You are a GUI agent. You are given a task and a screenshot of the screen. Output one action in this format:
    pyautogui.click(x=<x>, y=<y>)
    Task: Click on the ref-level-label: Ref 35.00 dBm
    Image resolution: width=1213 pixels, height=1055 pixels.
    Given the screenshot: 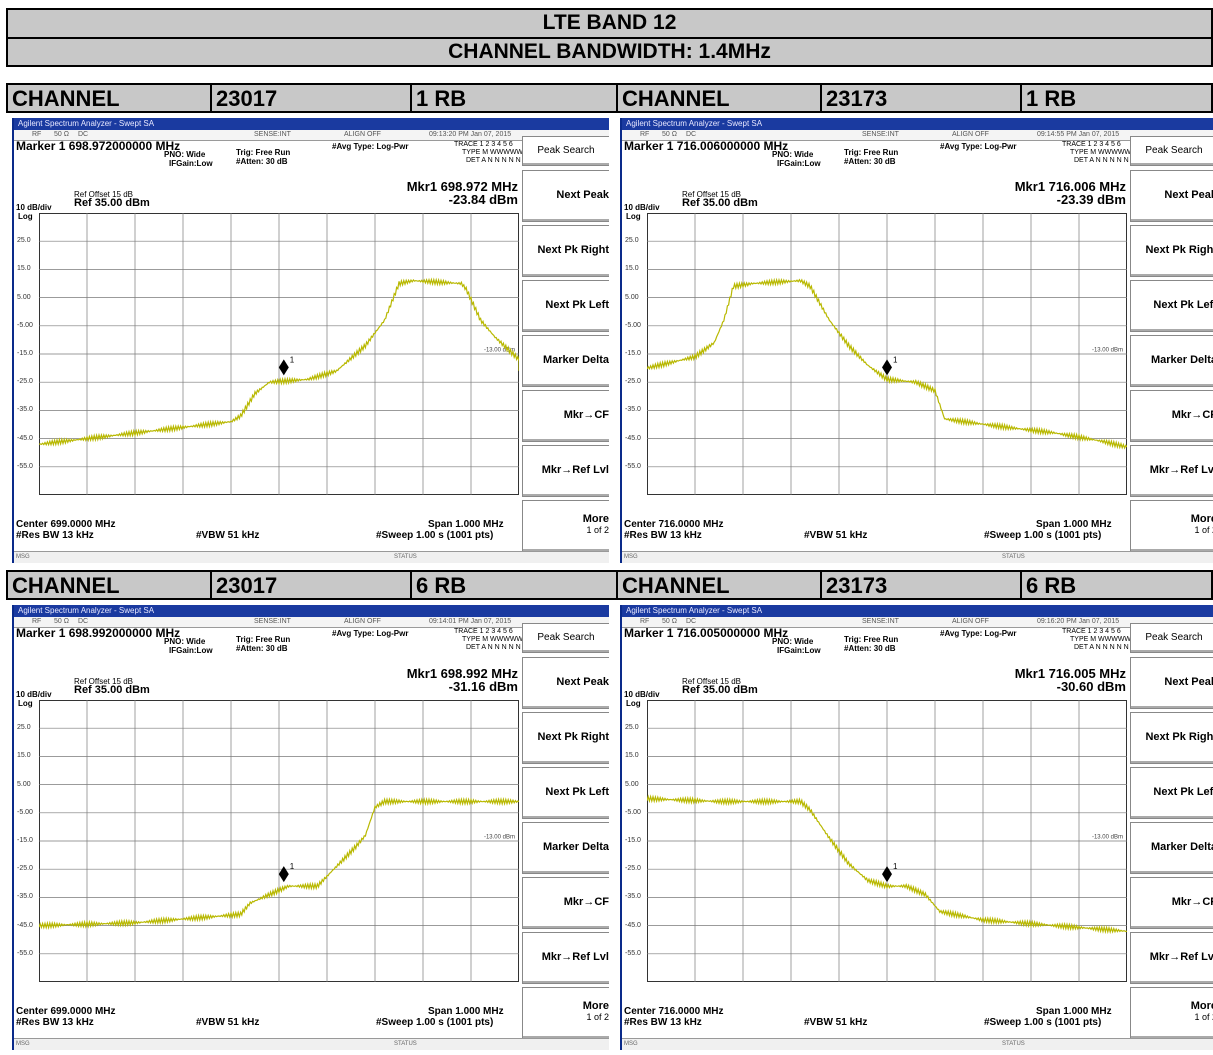 What is the action you would take?
    pyautogui.click(x=720, y=203)
    